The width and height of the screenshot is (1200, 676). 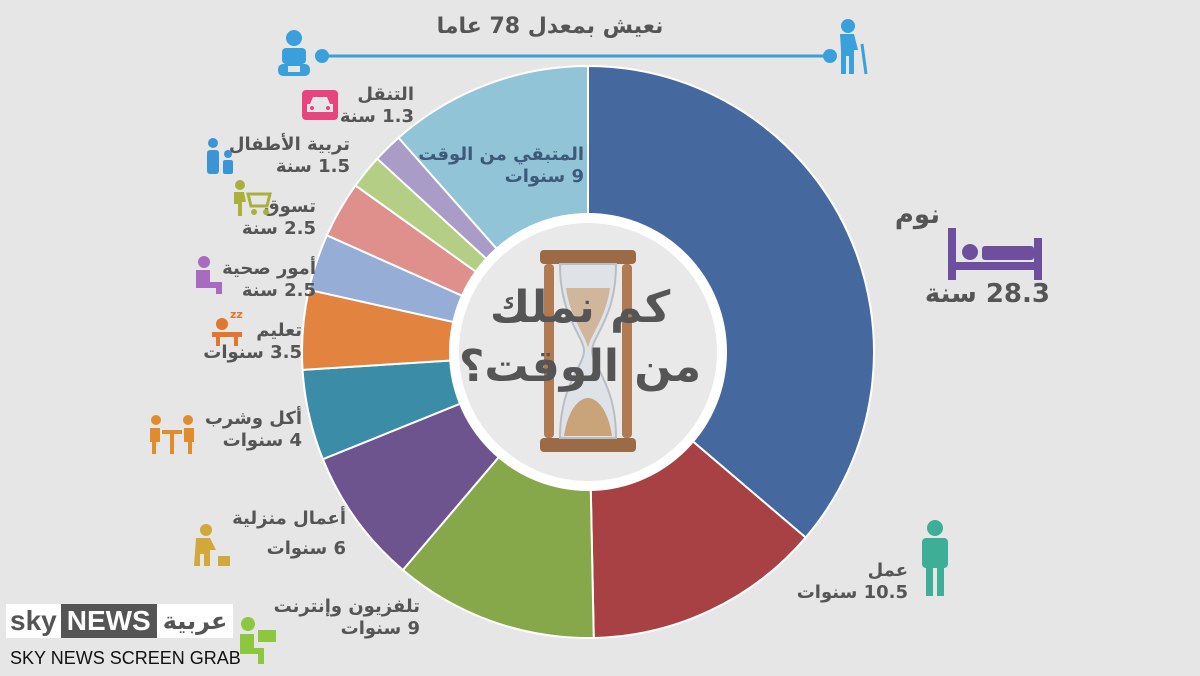 I want to click on label-health-value: 2.5 سنة, so click(x=278, y=290).